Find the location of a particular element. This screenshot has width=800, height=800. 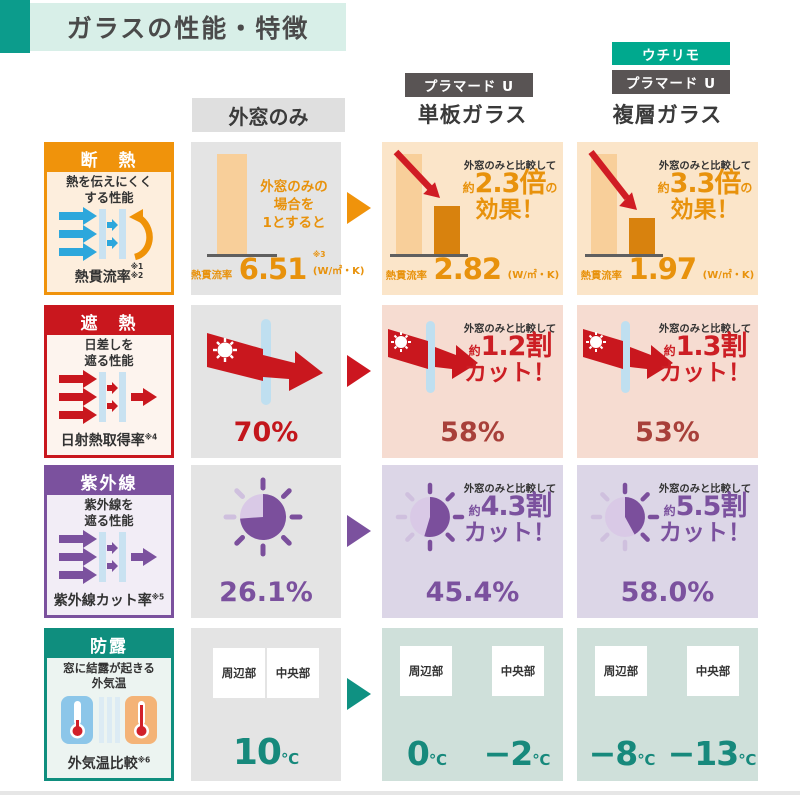

uv-double-factor: 5.5割 is located at coordinates (711, 506).